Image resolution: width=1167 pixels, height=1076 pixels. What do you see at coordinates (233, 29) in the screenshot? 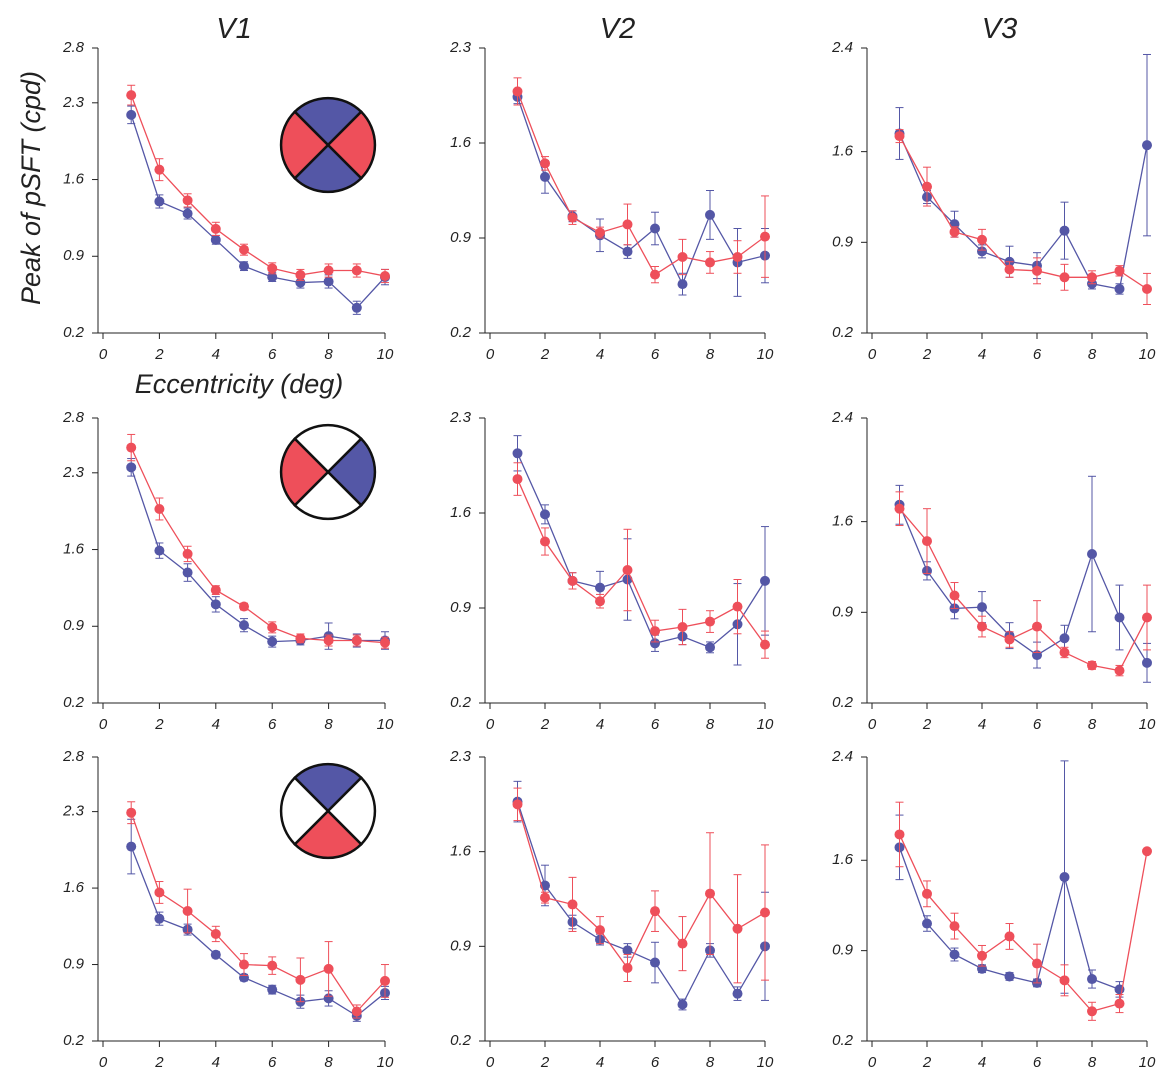
I see `column-title: V1` at bounding box center [233, 29].